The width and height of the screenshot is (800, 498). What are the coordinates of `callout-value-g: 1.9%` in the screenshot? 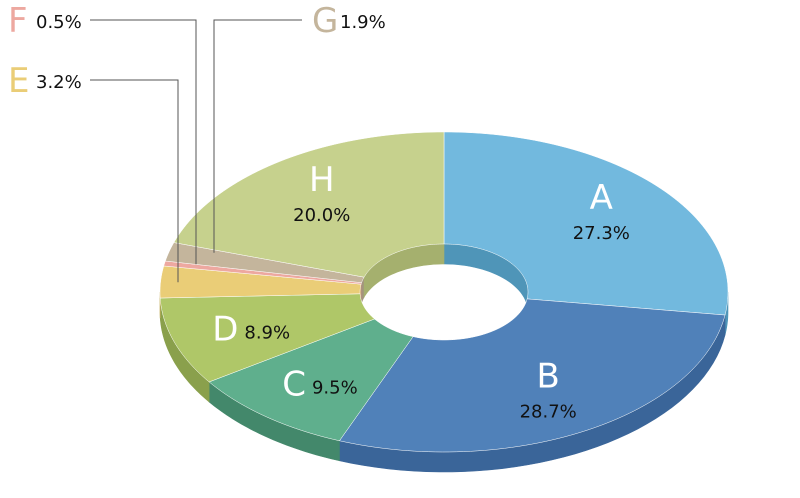 It's located at (363, 22).